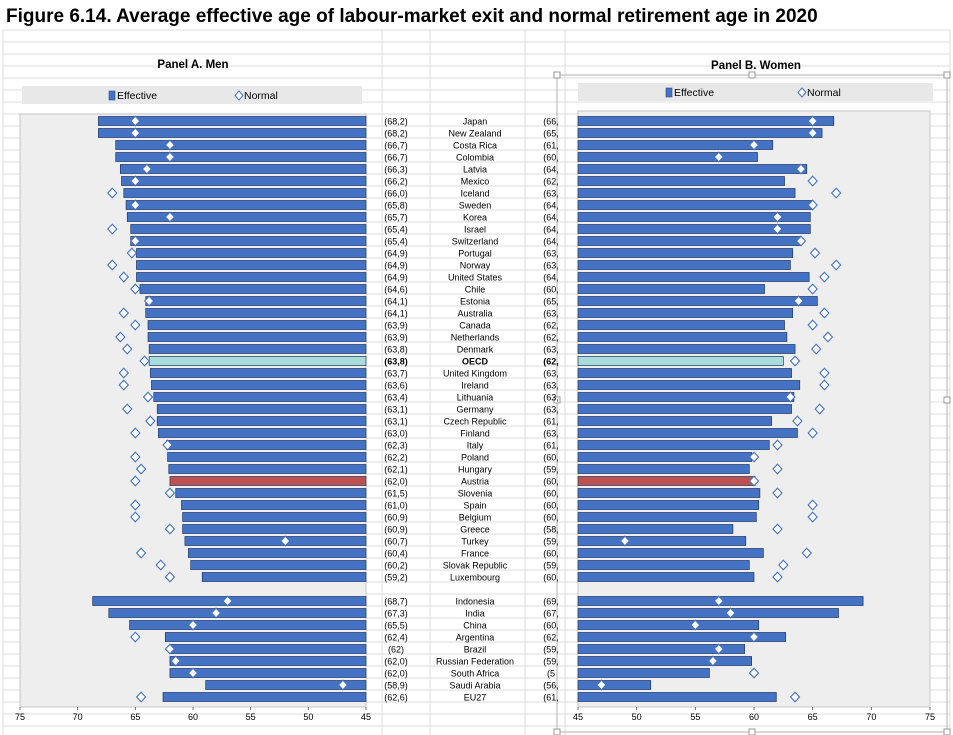 This screenshot has width=953, height=735. Describe the element at coordinates (551, 350) in the screenshot. I see `value-label-b-denmark: (63,` at that location.